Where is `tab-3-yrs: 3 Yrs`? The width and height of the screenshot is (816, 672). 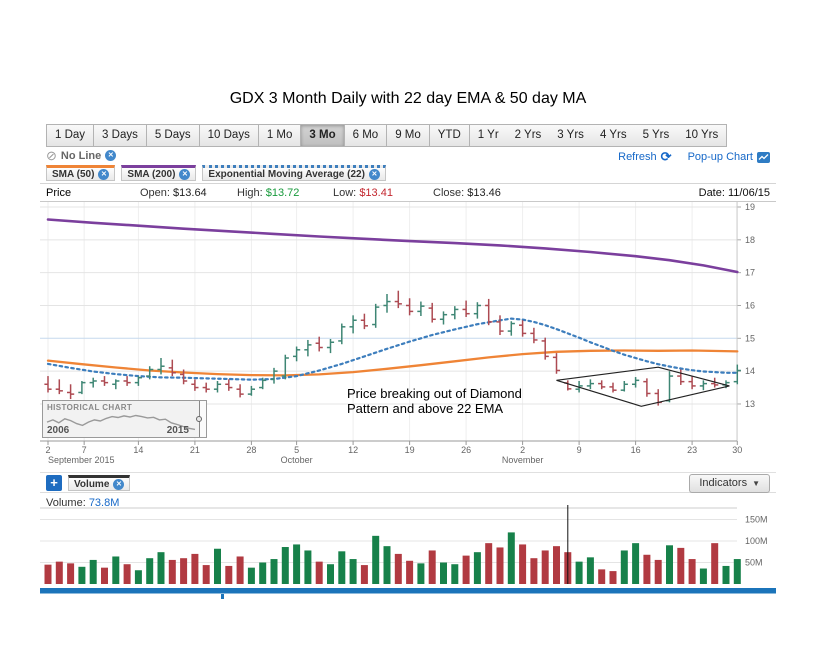 tab-3-yrs: 3 Yrs is located at coordinates (570, 135).